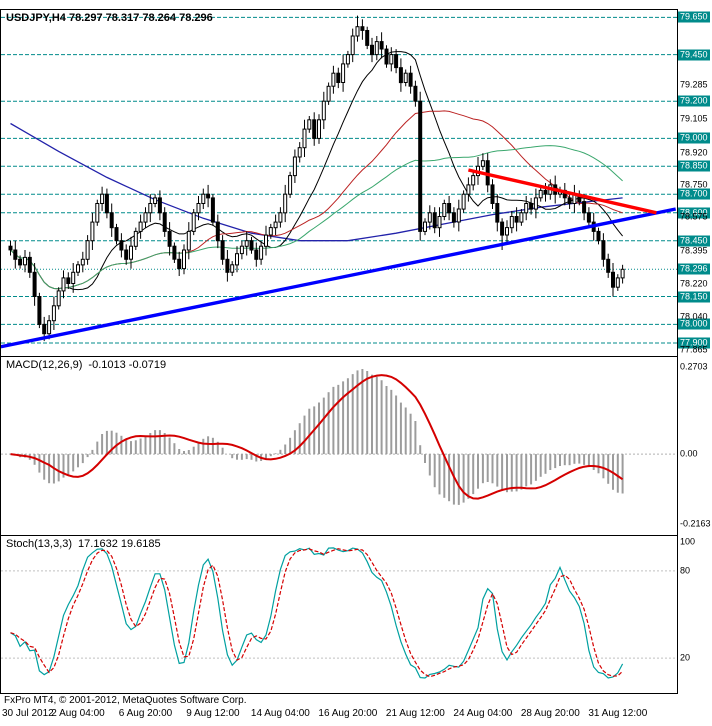 This screenshot has height=726, width=712. Describe the element at coordinates (415, 713) in the screenshot. I see `time-axis-label: 21 Aug 12:00` at that location.